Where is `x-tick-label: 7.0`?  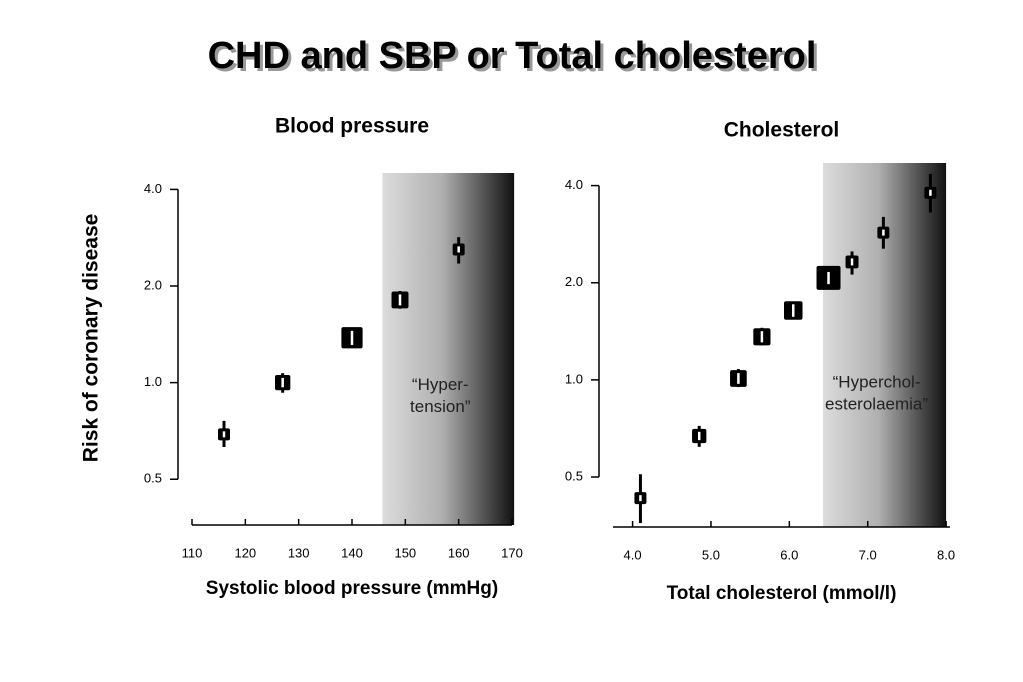
x-tick-label: 7.0 is located at coordinates (868, 554).